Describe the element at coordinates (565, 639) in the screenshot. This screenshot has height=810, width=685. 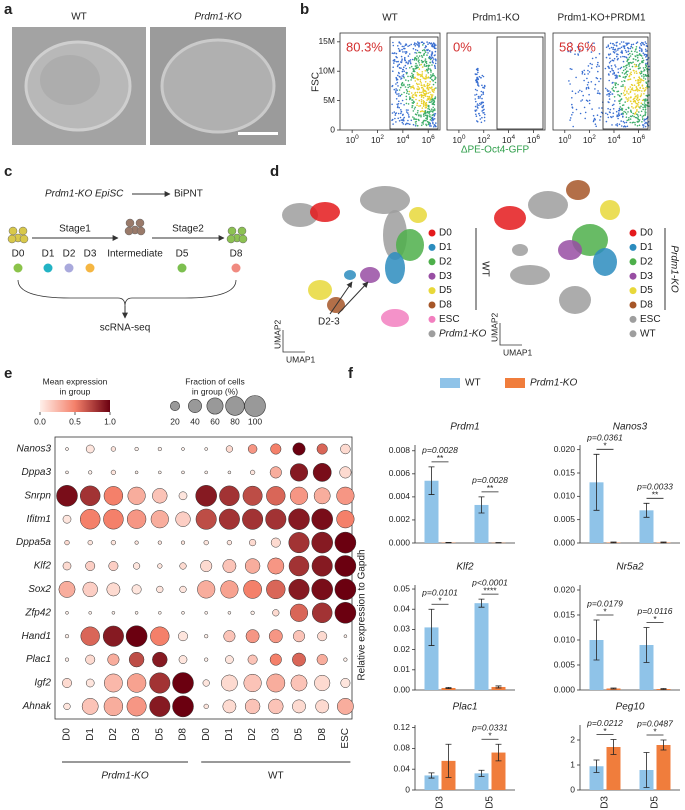
I see `y-tick-label: 0.010` at that location.